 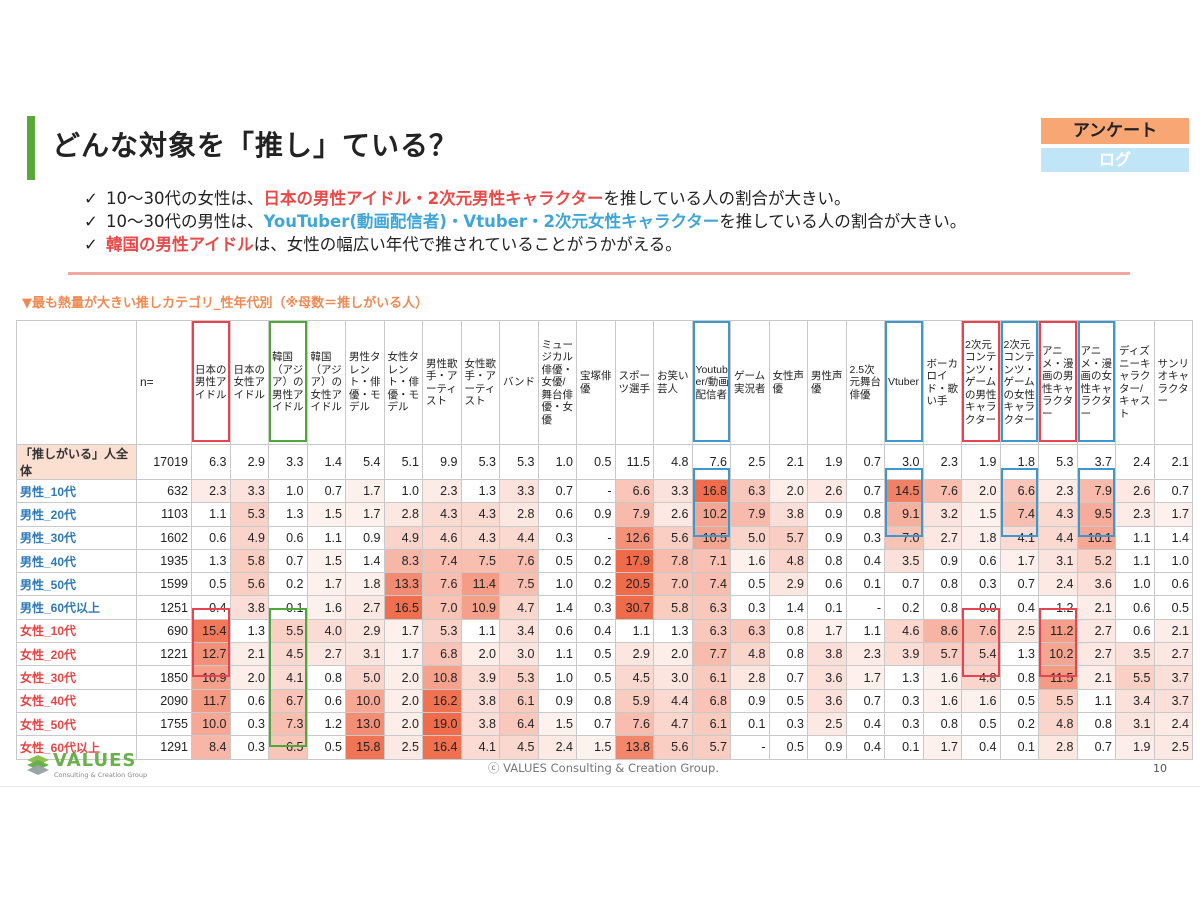 I want to click on table-cell: 1.7, so click(x=1173, y=514).